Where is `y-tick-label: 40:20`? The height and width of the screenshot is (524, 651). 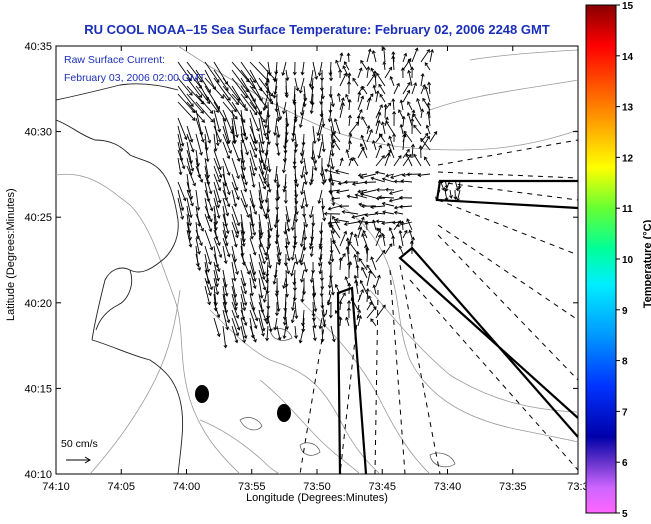
y-tick-label: 40:20 is located at coordinates (38, 304).